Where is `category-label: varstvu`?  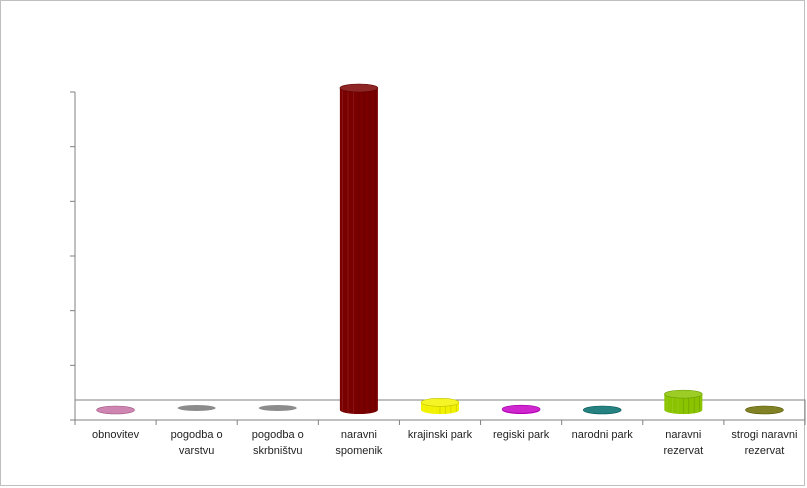
category-label: varstvu is located at coordinates (196, 451).